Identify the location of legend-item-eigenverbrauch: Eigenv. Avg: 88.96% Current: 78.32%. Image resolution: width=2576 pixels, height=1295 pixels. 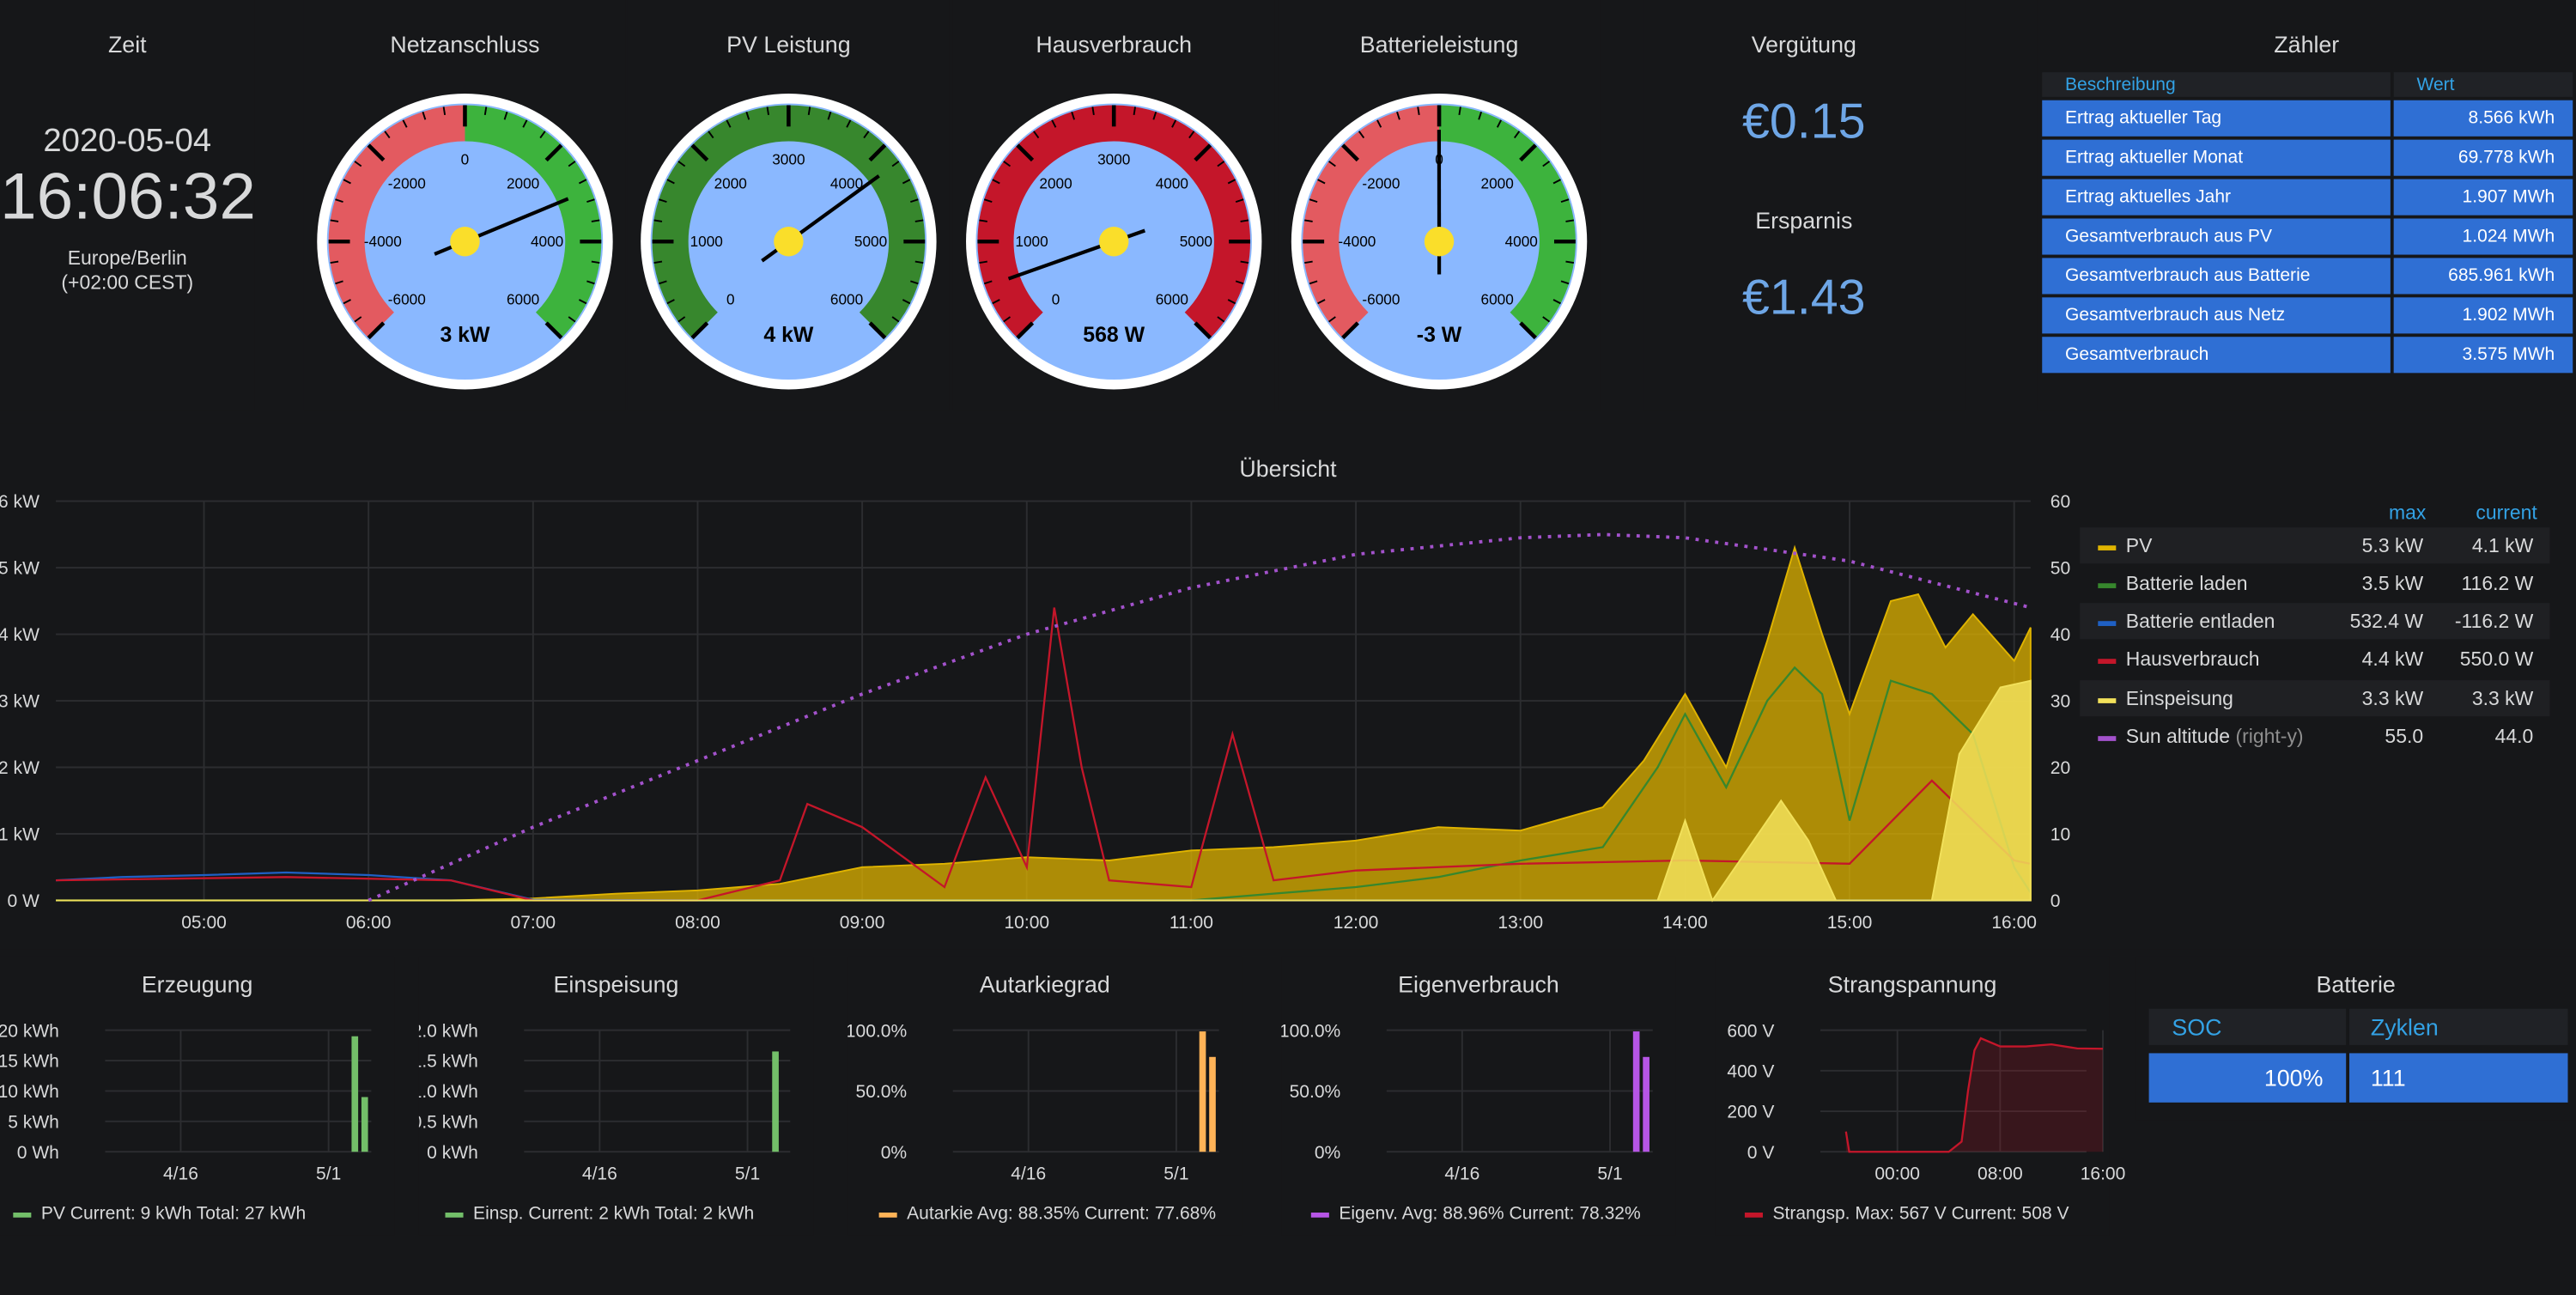
(1475, 1214).